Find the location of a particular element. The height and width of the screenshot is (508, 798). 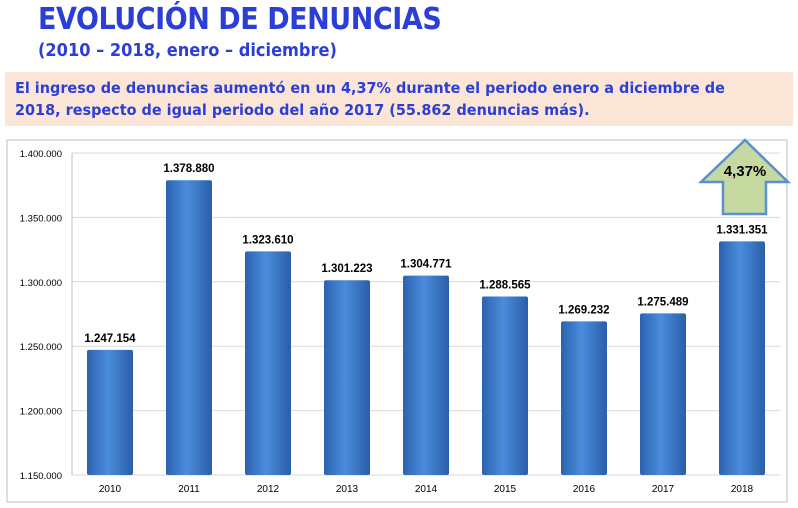

data-label: 1.323.610 is located at coordinates (267, 240).